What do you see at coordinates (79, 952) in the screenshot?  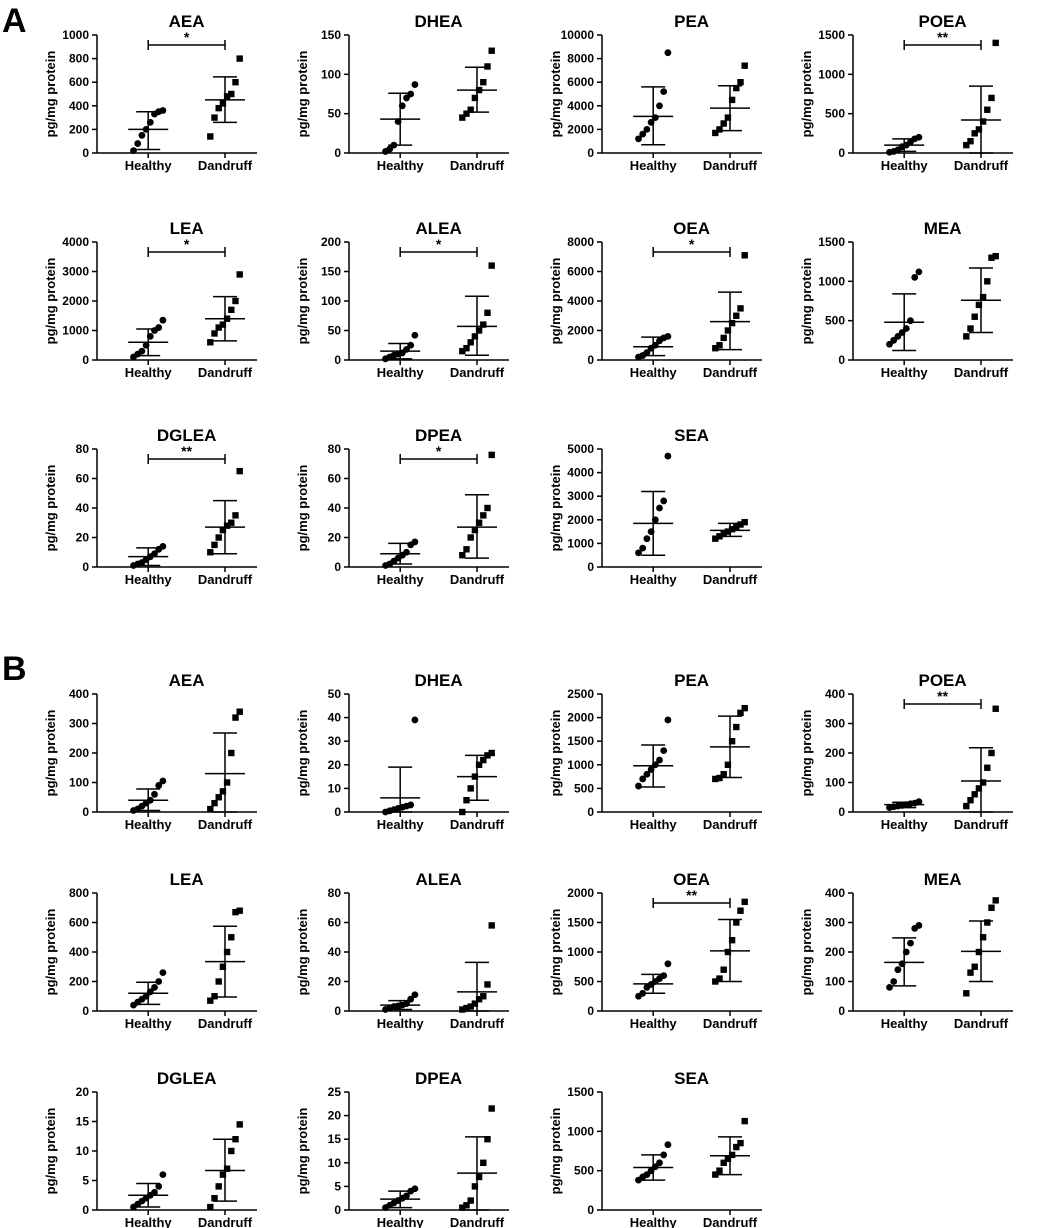 I see `y-tick-label: 400` at bounding box center [79, 952].